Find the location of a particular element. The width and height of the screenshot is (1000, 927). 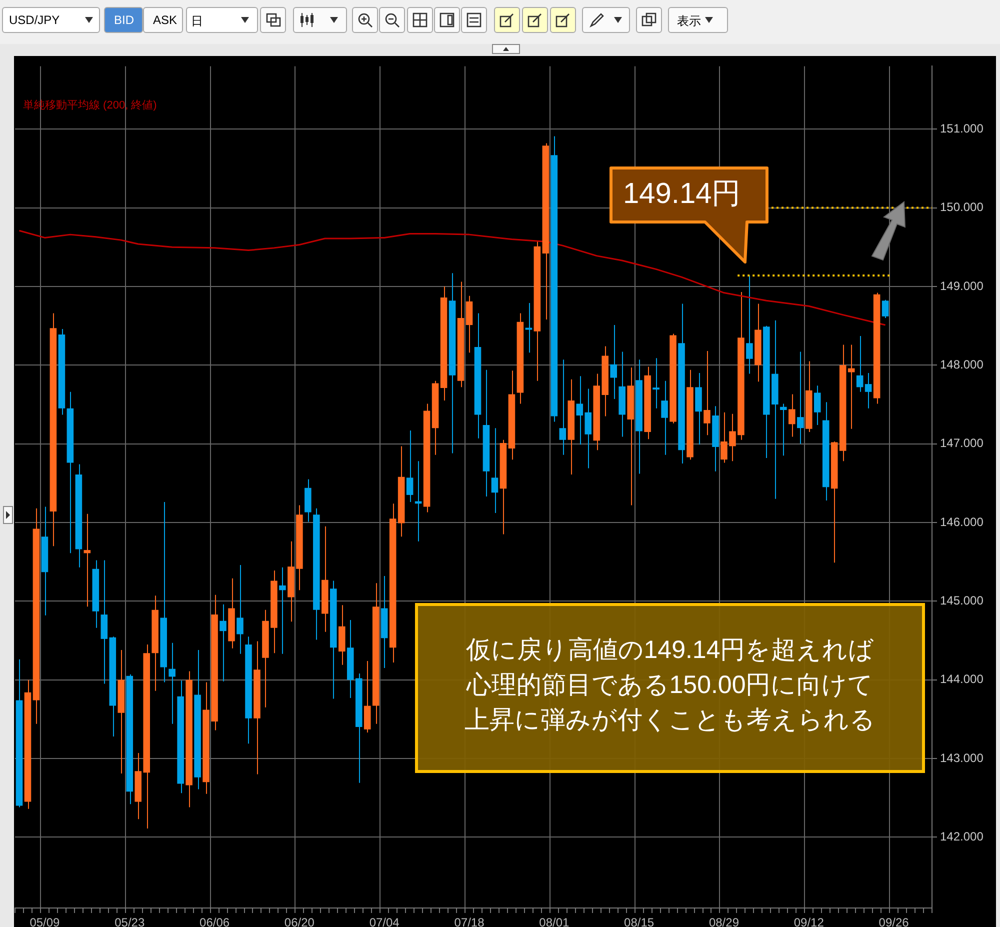

y-tick-label: 142.000 is located at coordinates (962, 837).